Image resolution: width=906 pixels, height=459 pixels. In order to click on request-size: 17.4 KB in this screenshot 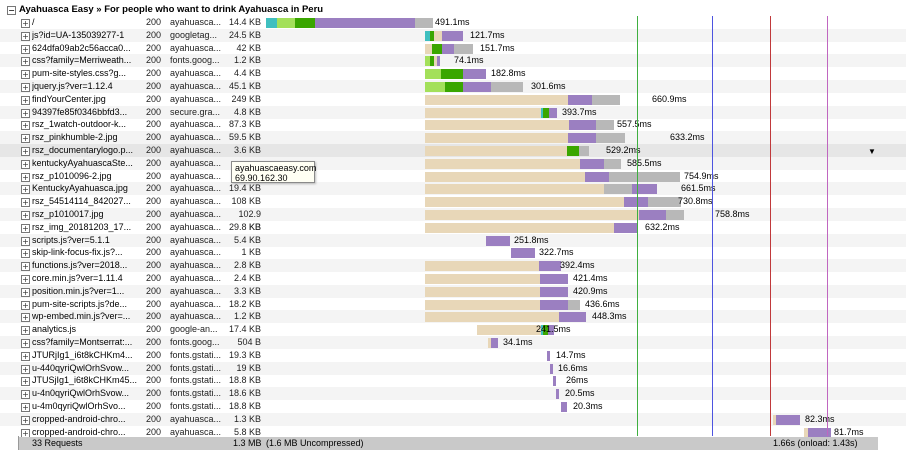, I will do `click(244, 329)`.